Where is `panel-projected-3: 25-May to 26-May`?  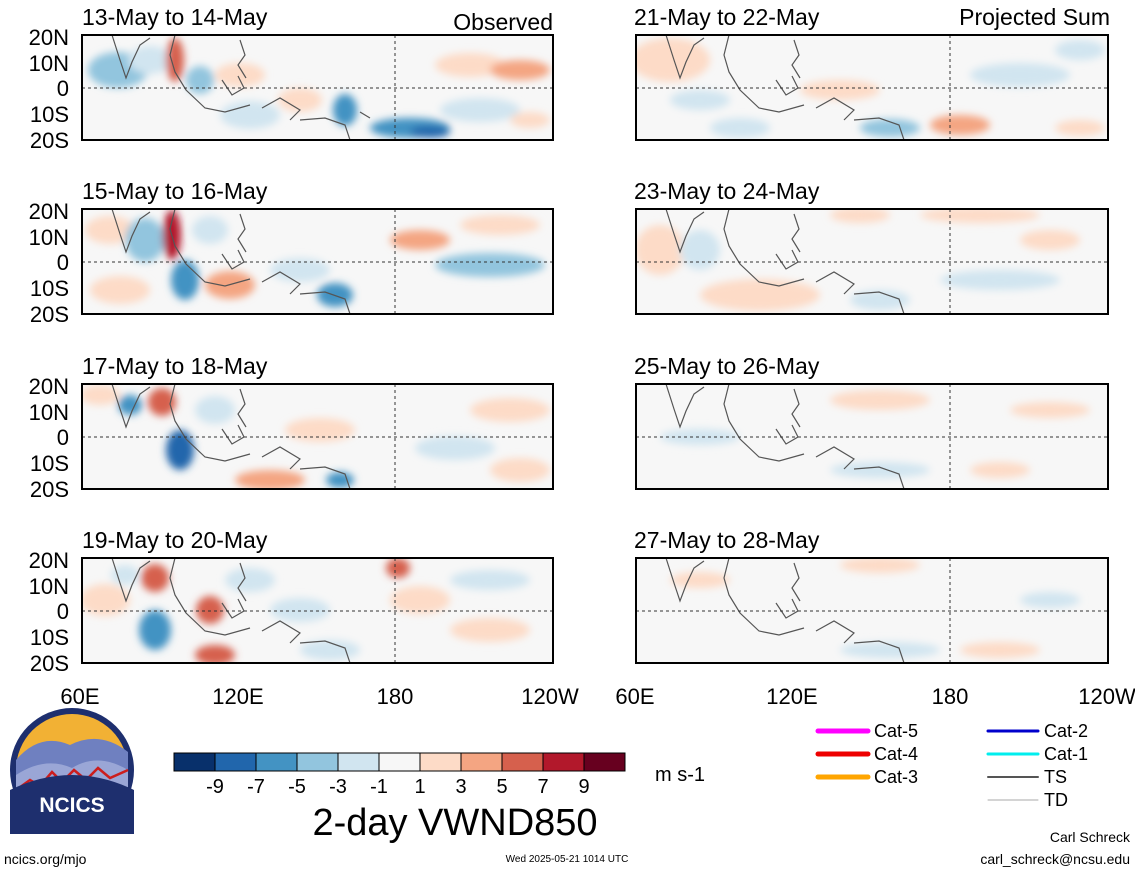 panel-projected-3: 25-May to 26-May is located at coordinates (871, 421).